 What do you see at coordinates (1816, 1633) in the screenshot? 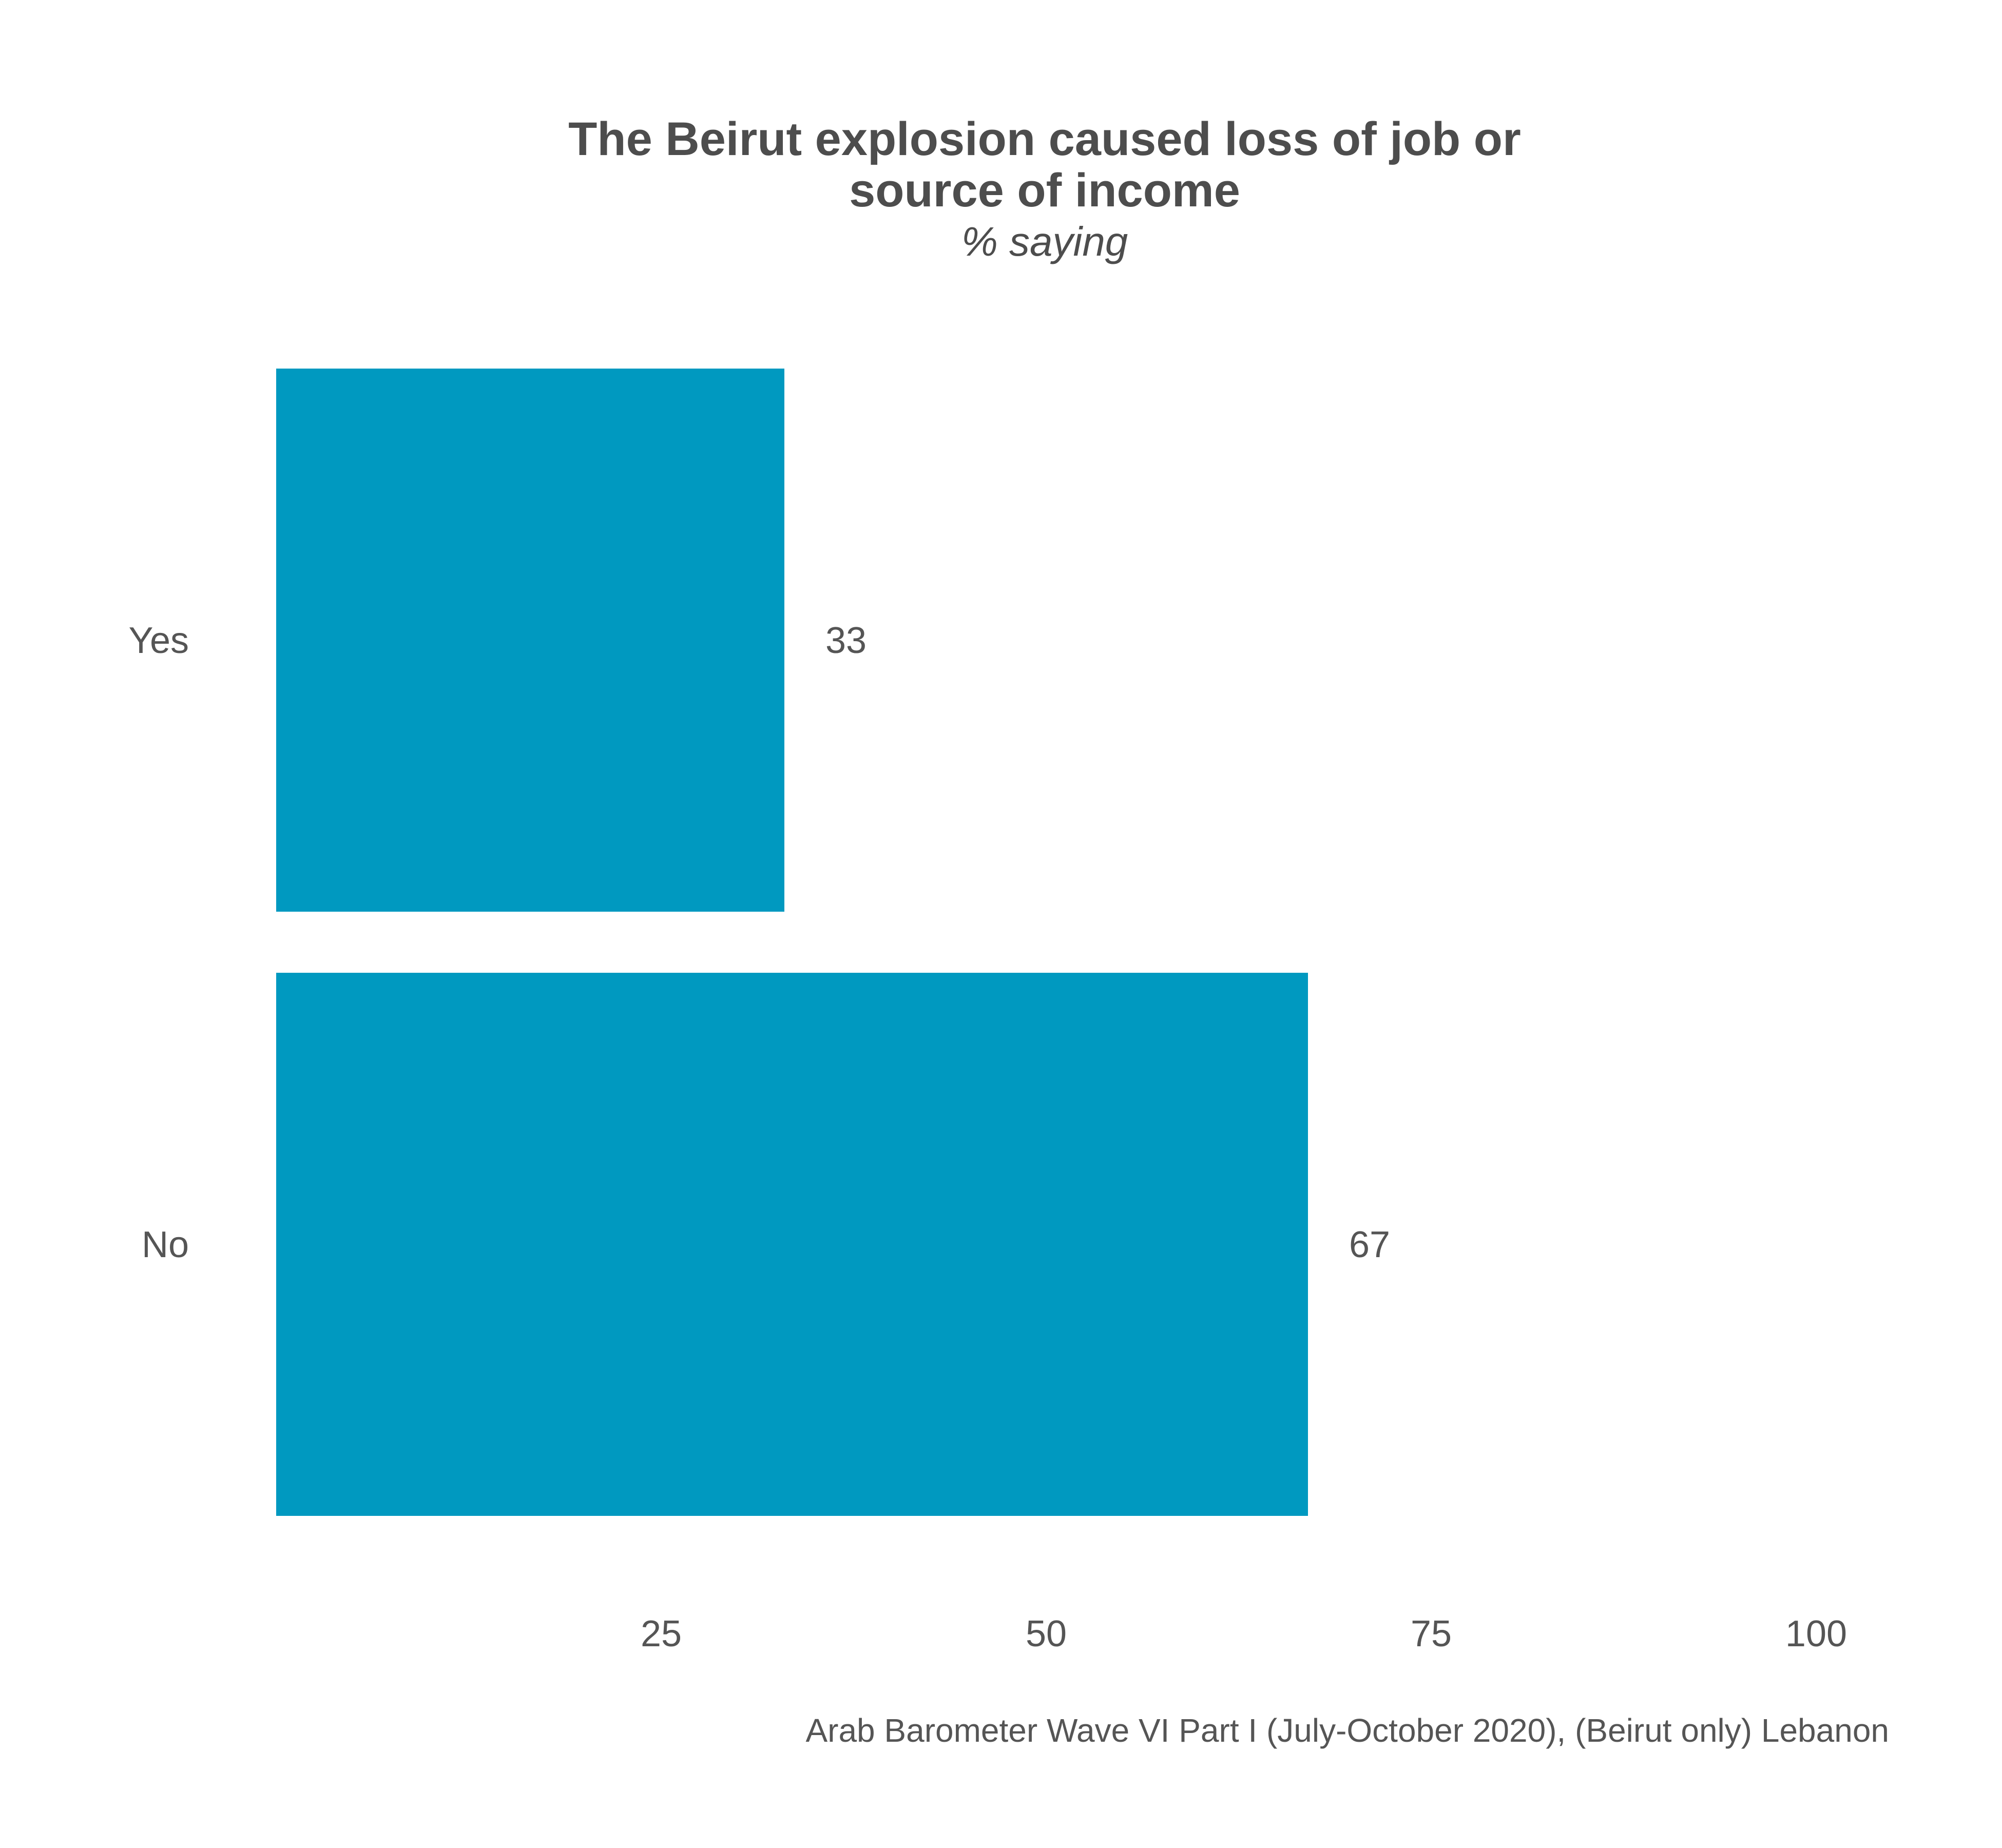
I see `x-tick-label-100: 100` at bounding box center [1816, 1633].